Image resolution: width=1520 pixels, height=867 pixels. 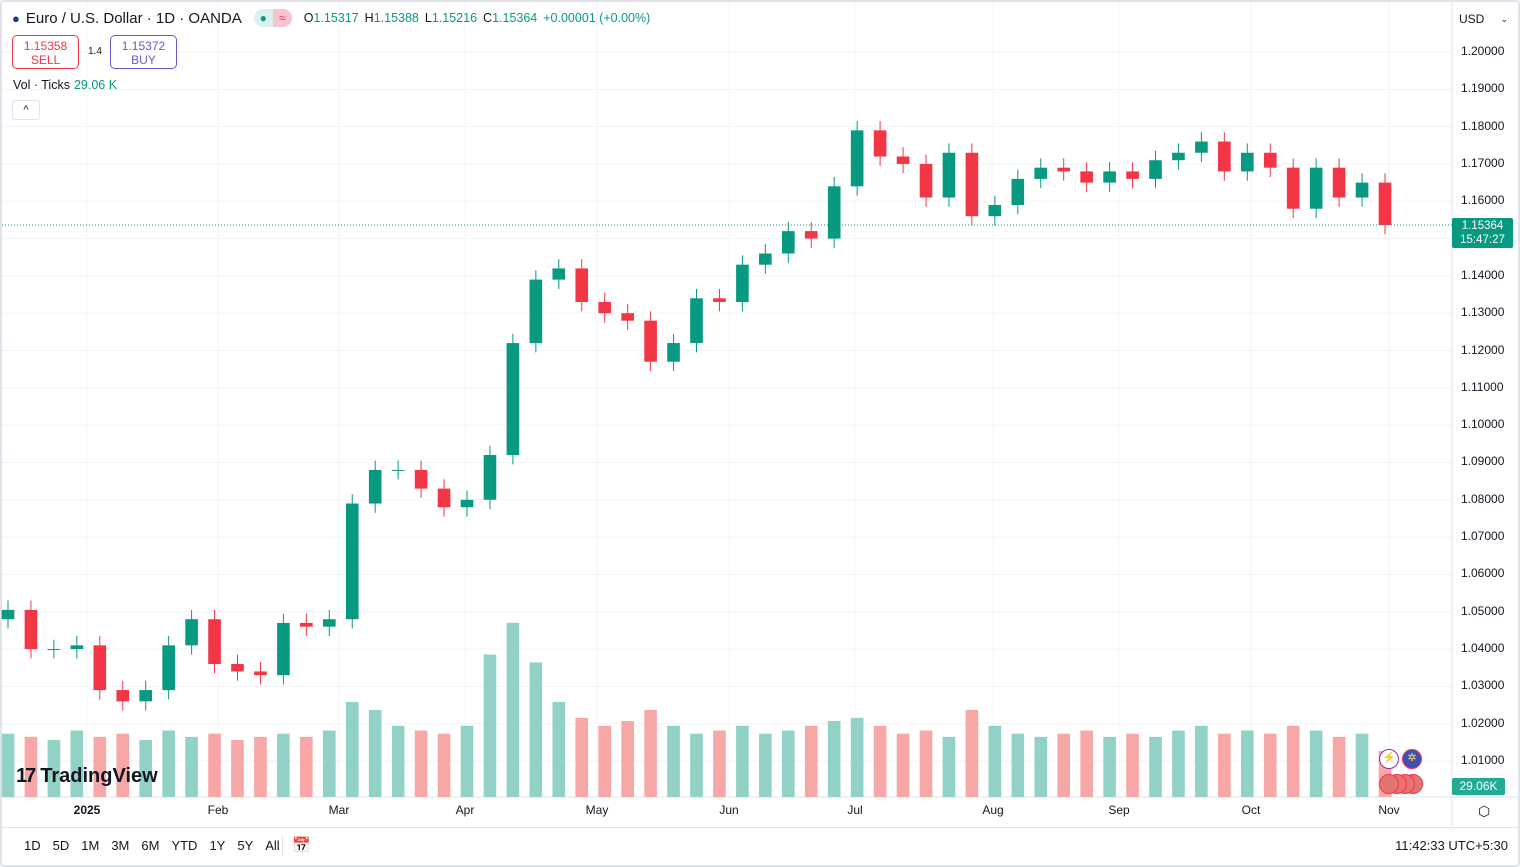 What do you see at coordinates (133, 18) in the screenshot?
I see `symbol-title: Euro / U.S. Dollar · 1D · OANDA` at bounding box center [133, 18].